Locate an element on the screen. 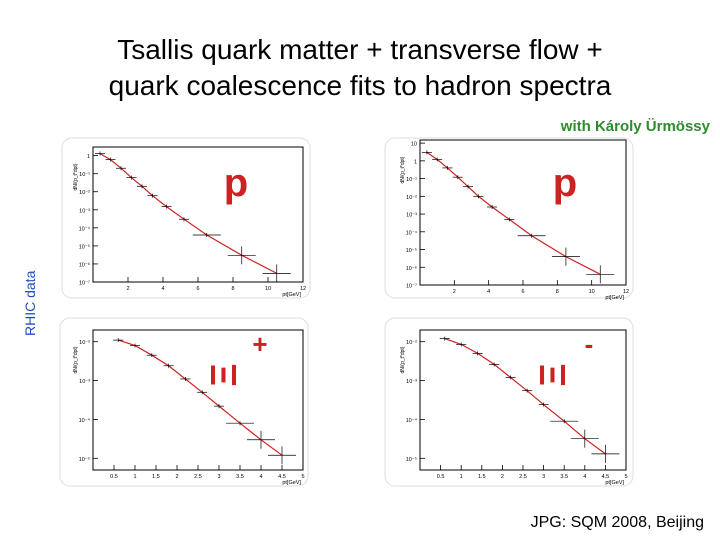 The height and width of the screenshot is (540, 720). particle-charge-label: + is located at coordinates (259, 344).